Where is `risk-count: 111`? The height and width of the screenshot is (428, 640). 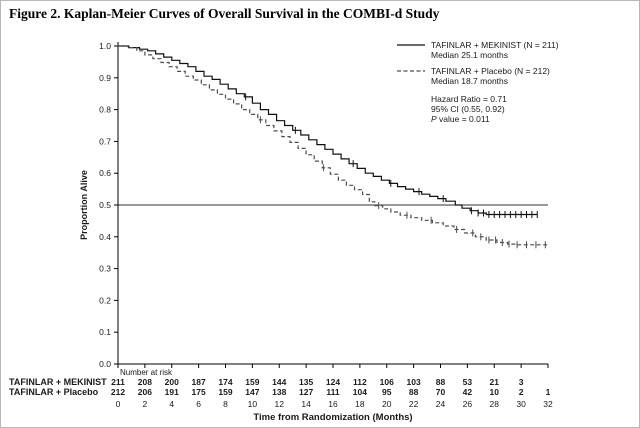 risk-count: 111 is located at coordinates (333, 392).